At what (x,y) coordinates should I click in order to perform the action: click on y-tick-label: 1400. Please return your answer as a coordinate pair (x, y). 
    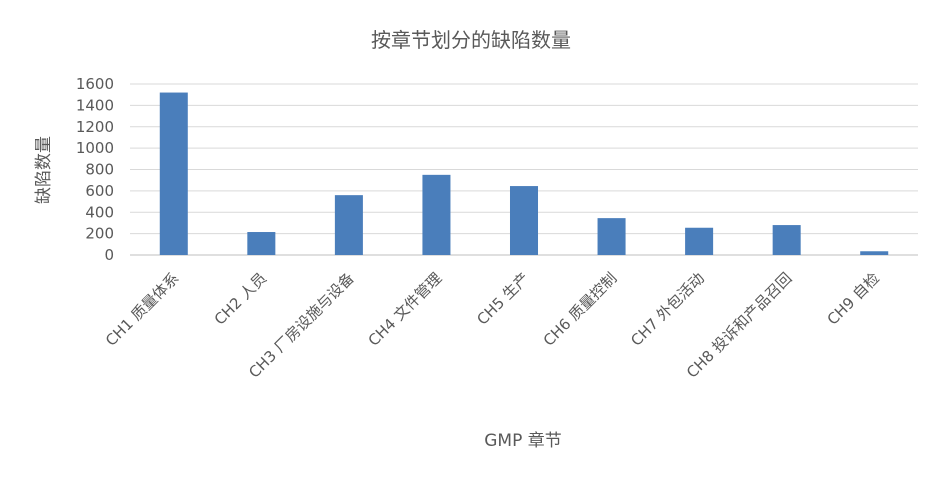
    Looking at the image, I should click on (95, 105).